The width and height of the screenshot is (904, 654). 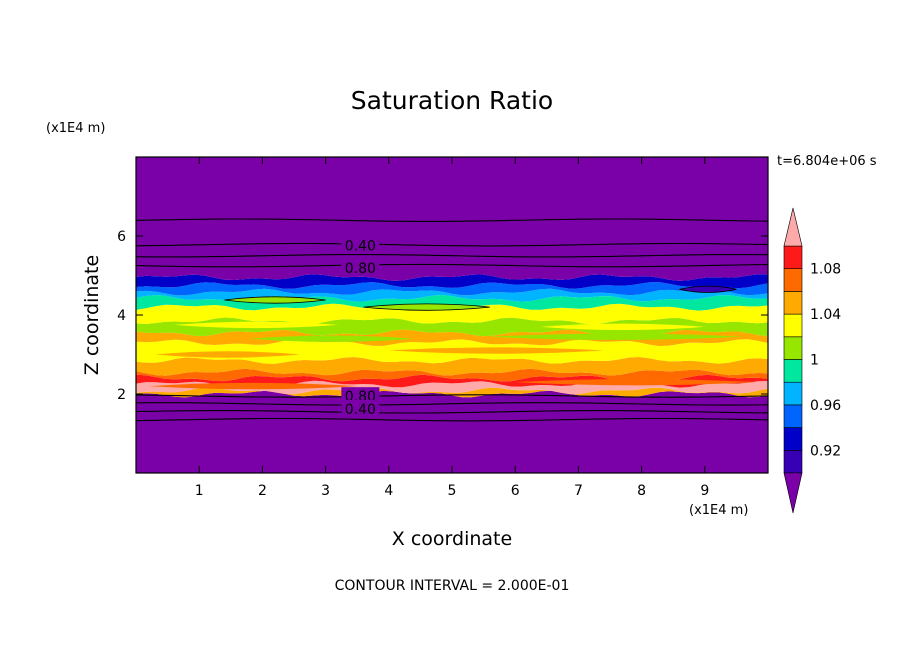 I want to click on colorbar-label: 1, so click(x=814, y=361).